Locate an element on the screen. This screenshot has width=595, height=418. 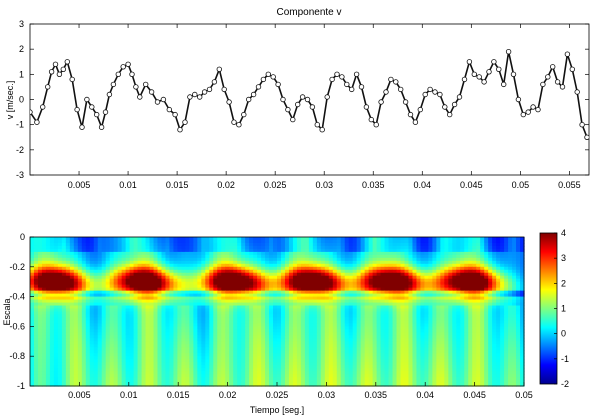
data-point is located at coordinates (567, 54).